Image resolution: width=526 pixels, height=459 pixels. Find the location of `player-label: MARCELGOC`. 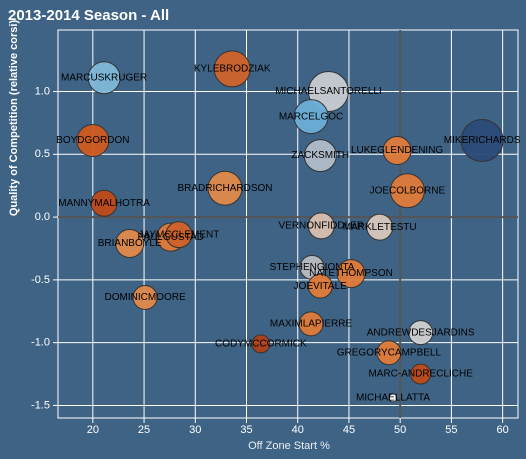

player-label: MARCELGOC is located at coordinates (311, 116).